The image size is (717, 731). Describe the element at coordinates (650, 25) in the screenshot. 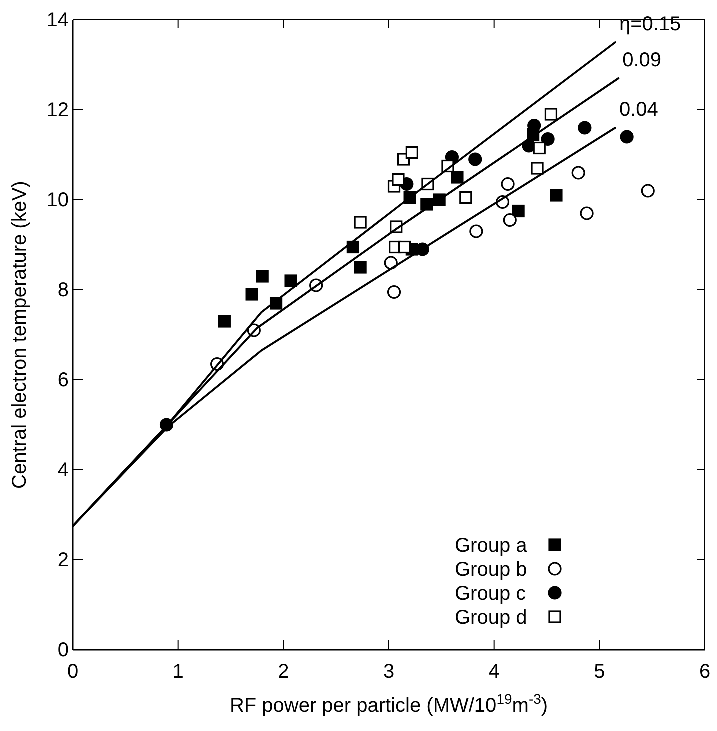

I see `series-label: η=0.15` at that location.